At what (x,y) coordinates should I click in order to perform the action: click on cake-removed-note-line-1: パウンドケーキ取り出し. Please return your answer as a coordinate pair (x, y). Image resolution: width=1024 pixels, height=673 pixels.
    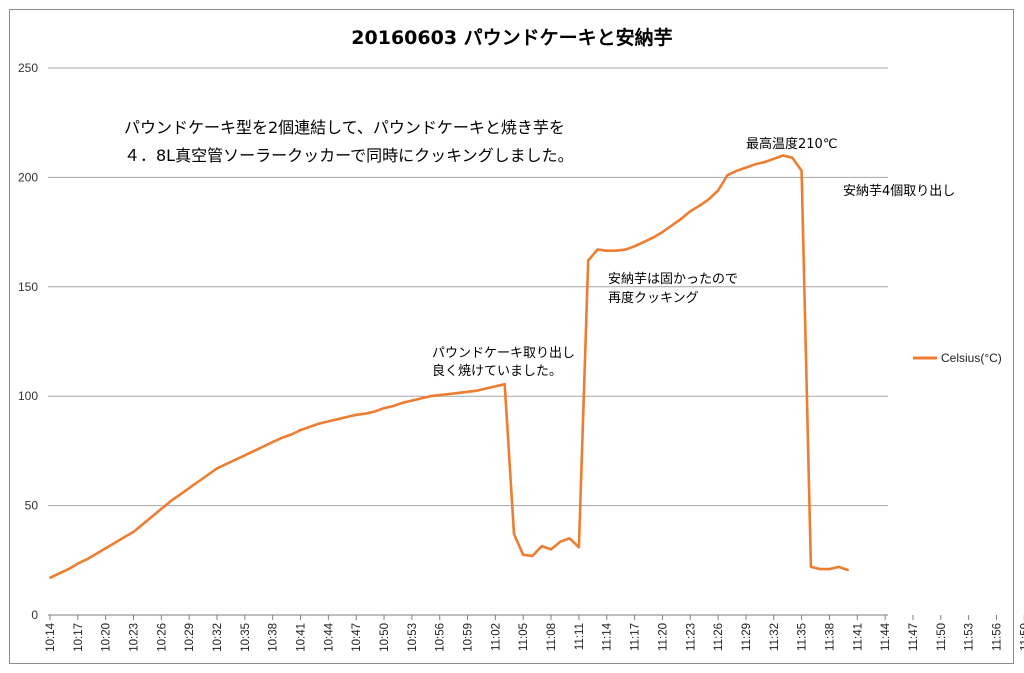
    Looking at the image, I should click on (503, 353).